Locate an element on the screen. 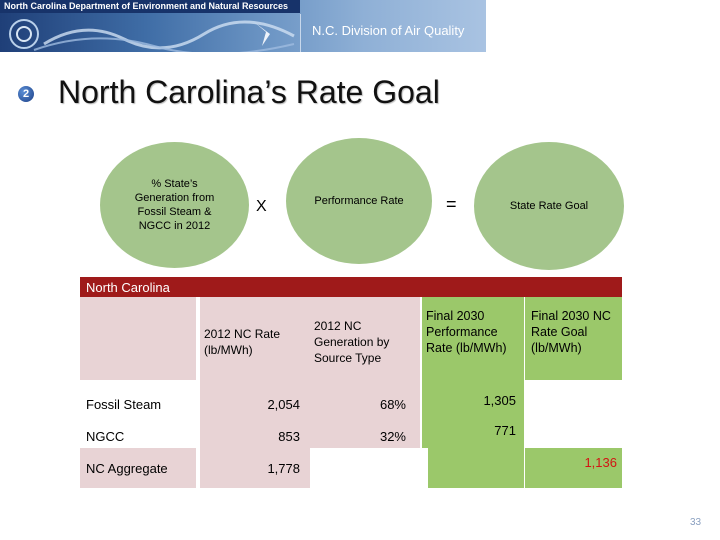 Image resolution: width=720 pixels, height=540 pixels. rate-nc-aggregate: 1,778 is located at coordinates (283, 468).